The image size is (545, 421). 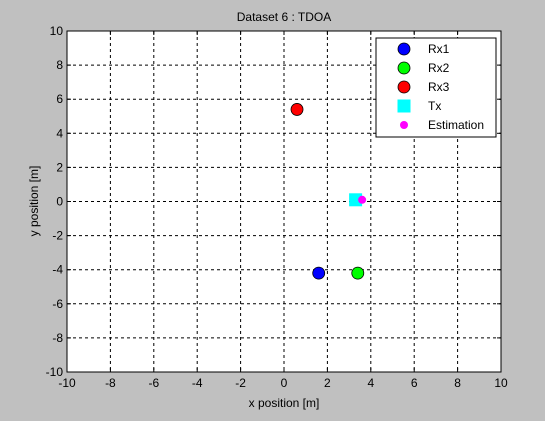 I want to click on x-tick-label: 4, so click(x=370, y=383).